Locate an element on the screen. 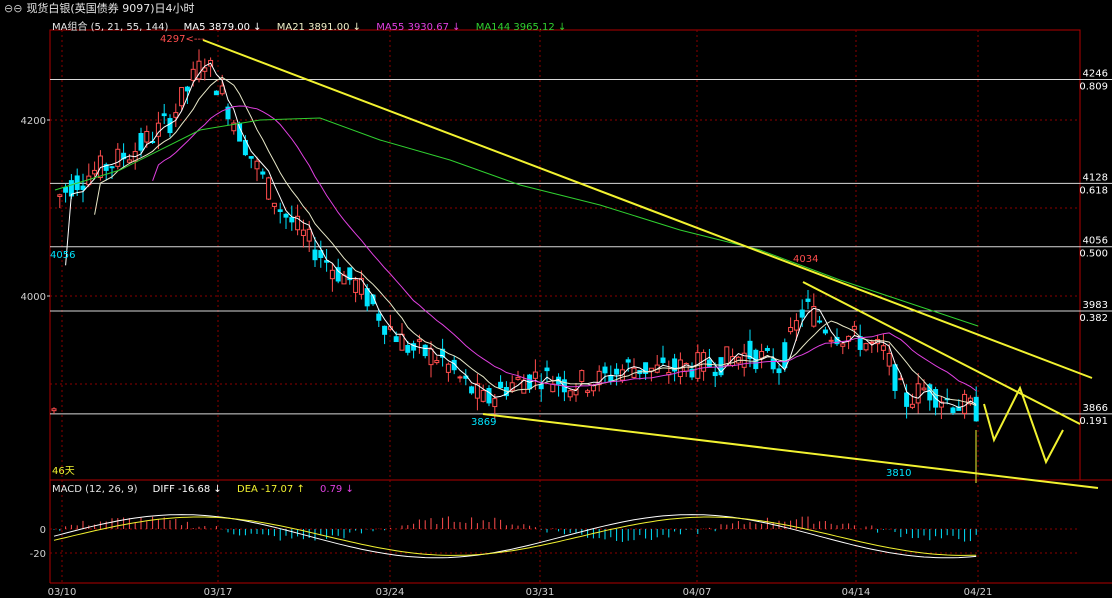  diff-legend: DIFF -16.68 ↓ is located at coordinates (187, 489).